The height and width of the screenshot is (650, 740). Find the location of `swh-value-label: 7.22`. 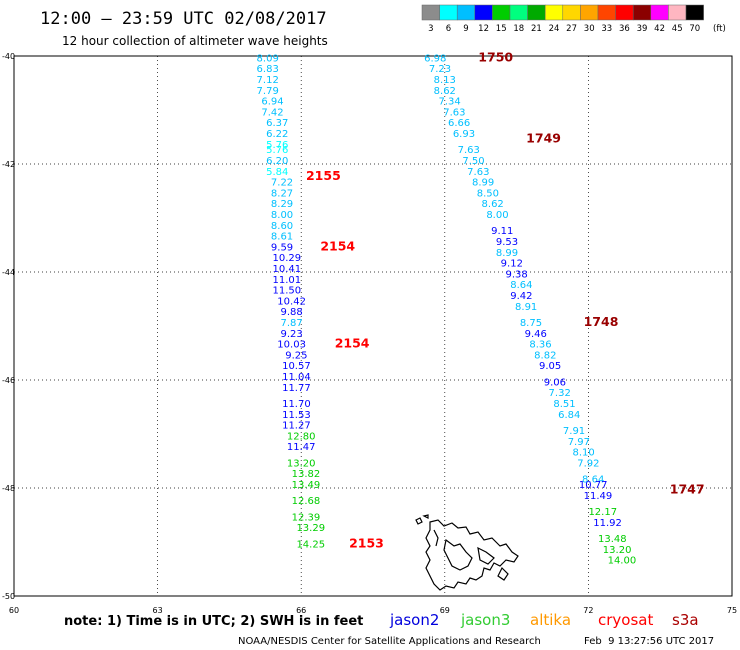

swh-value-label: 7.22 is located at coordinates (282, 183).